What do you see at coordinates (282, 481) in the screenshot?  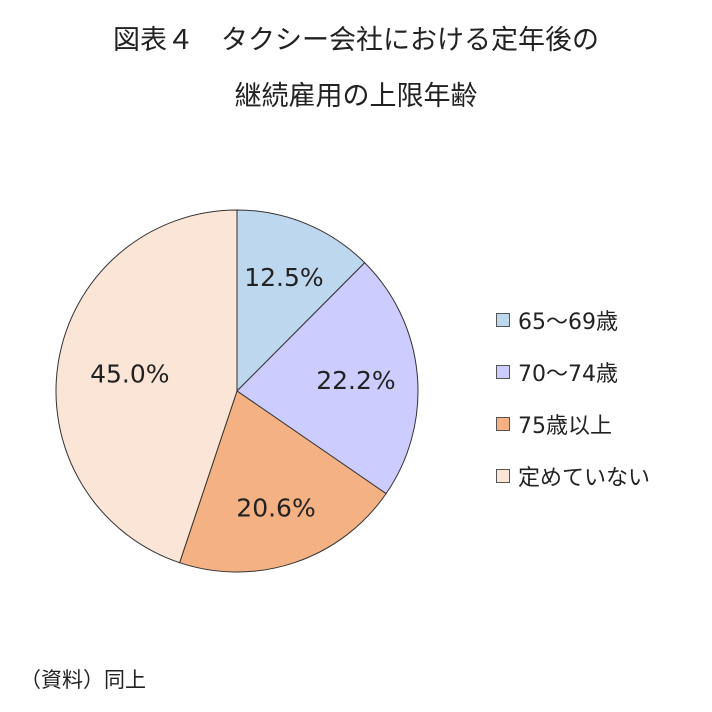 I see `slice-75-over` at bounding box center [282, 481].